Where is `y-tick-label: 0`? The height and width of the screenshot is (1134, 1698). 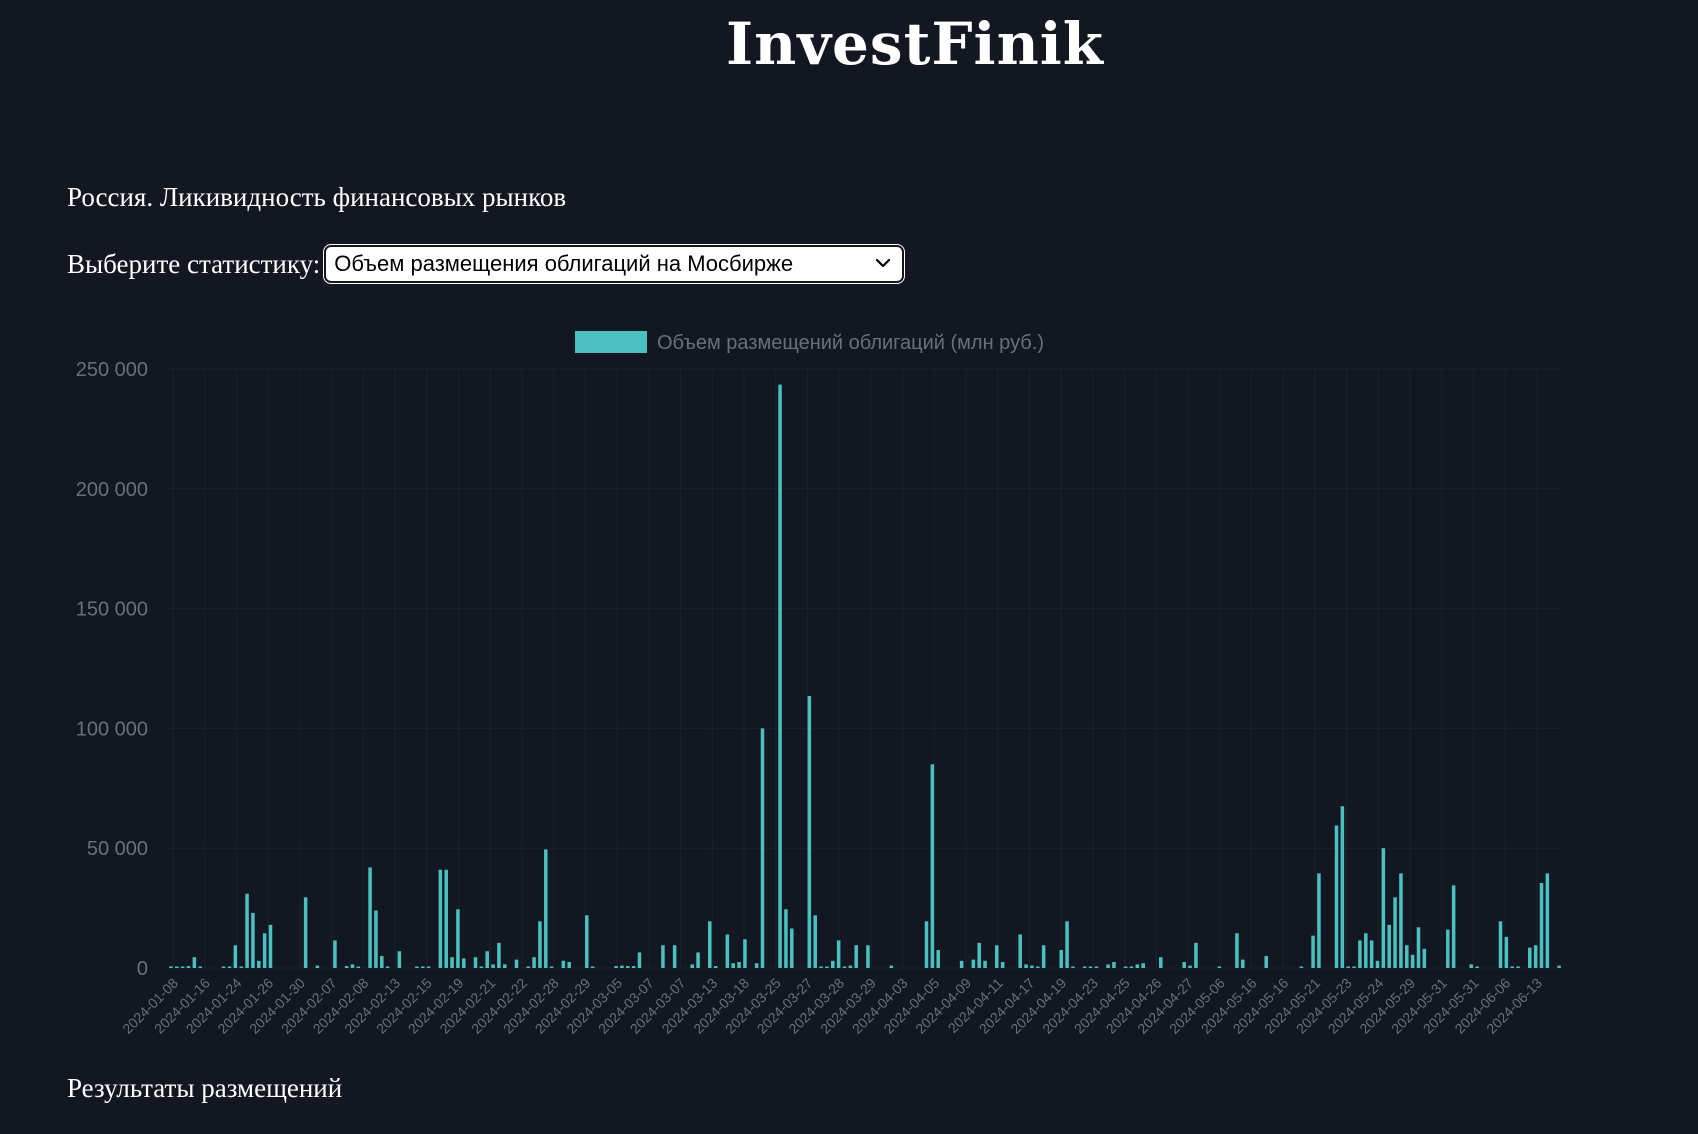
y-tick-label: 0 is located at coordinates (142, 969).